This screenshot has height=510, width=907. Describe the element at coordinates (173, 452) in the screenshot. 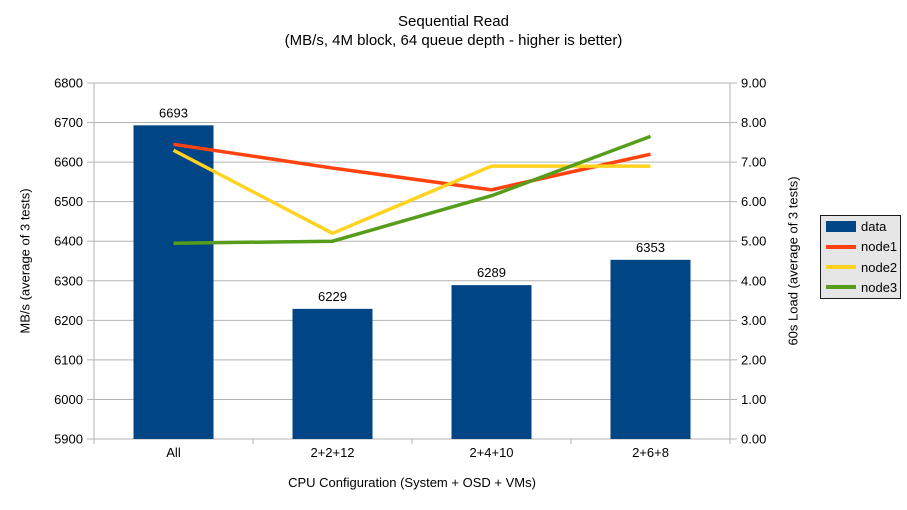

I see `x-category-label: All` at that location.